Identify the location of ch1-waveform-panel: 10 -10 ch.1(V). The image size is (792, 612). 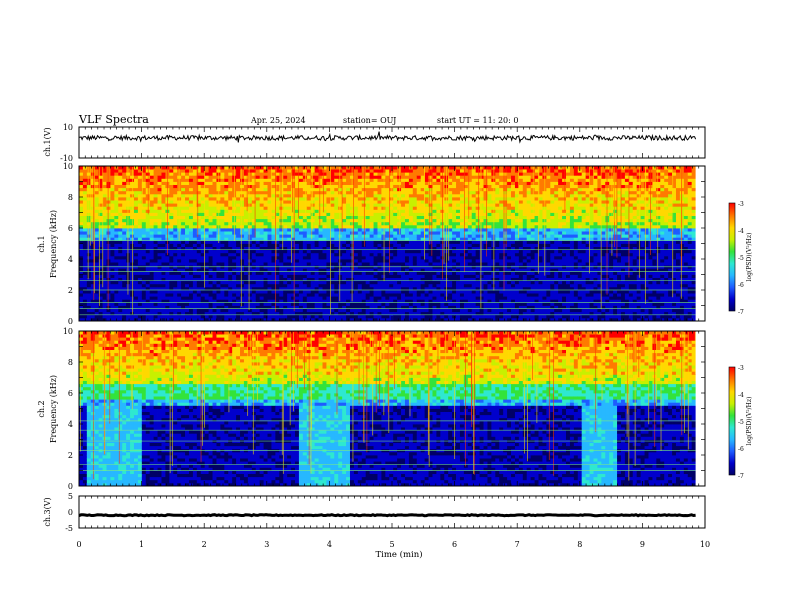
(374, 143).